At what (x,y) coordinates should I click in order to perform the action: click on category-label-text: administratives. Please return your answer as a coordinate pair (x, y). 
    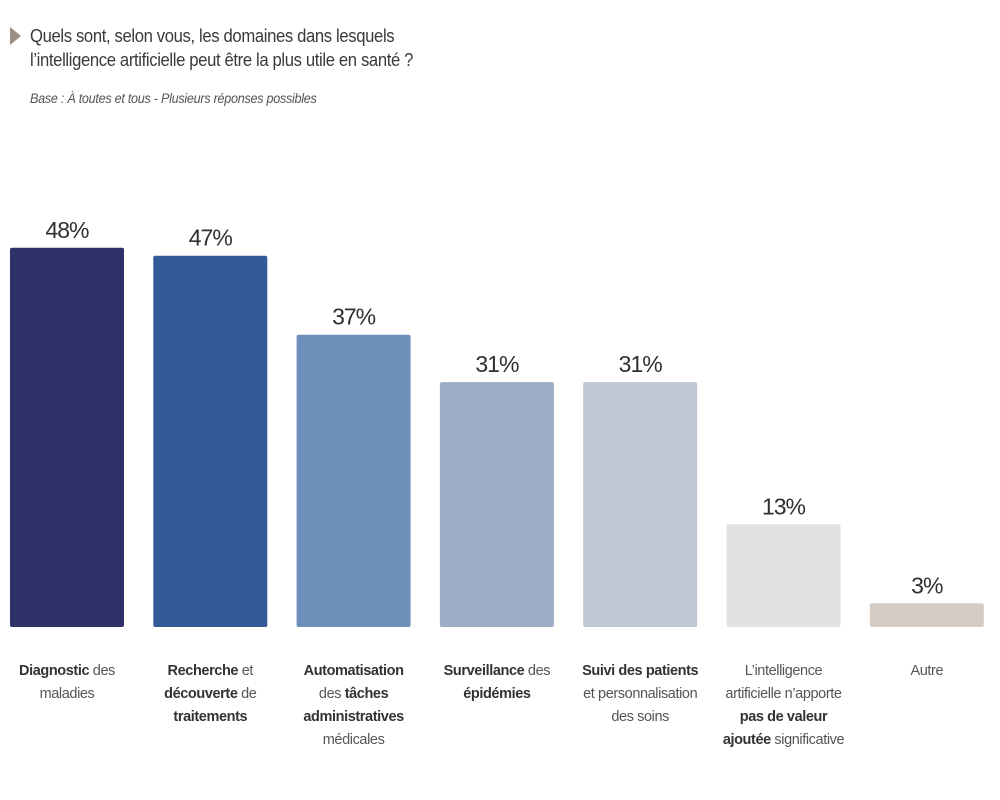
    Looking at the image, I should click on (353, 717).